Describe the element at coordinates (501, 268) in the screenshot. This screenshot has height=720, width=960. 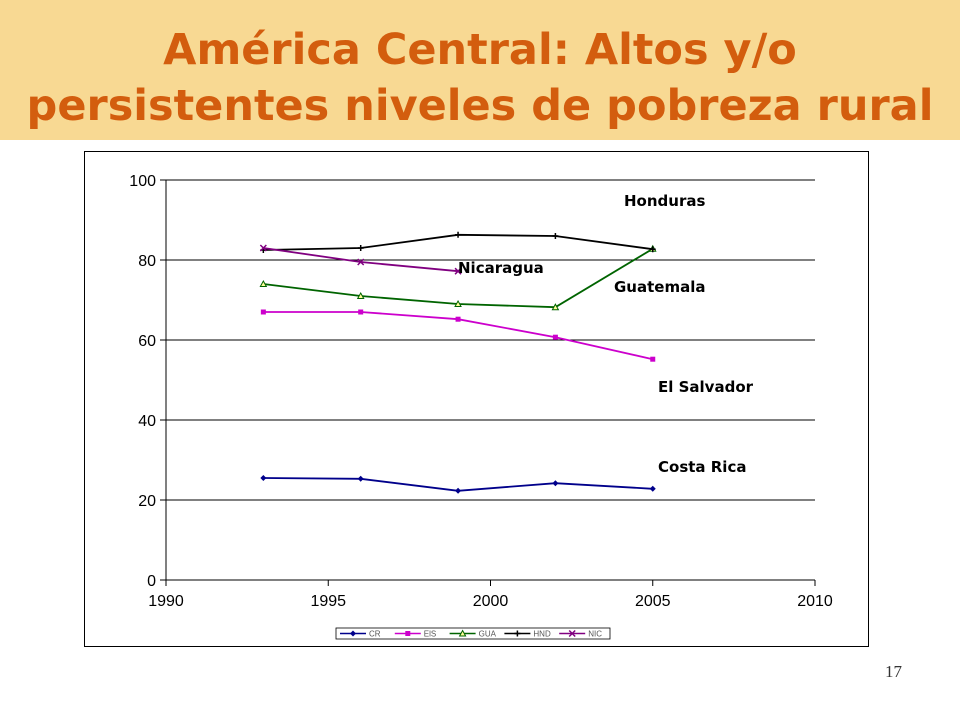
I see `annotation-nicaragua: Nicaragua` at that location.